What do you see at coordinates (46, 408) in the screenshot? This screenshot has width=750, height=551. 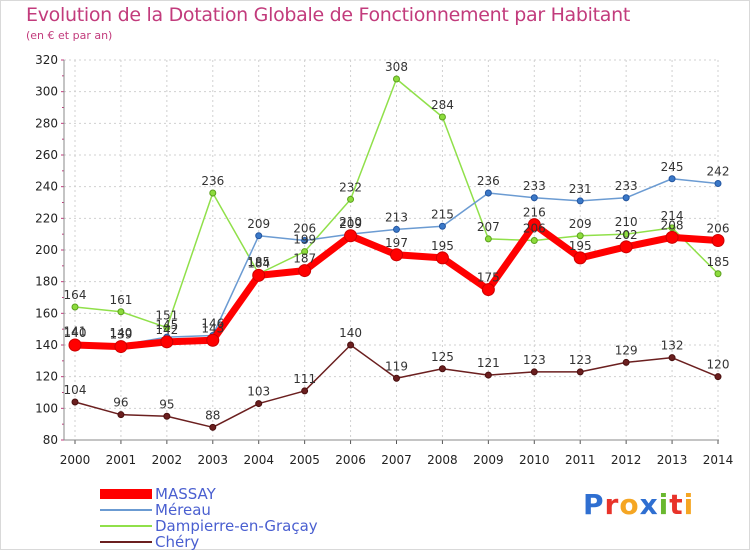 I see `y-tick-label: 100` at bounding box center [46, 408].